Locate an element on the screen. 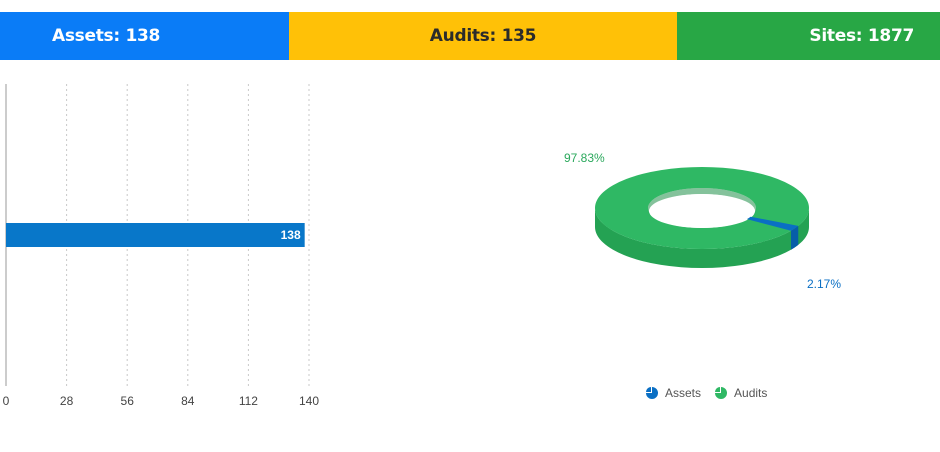 The height and width of the screenshot is (452, 940). bar-data-label: 138 is located at coordinates (291, 235).